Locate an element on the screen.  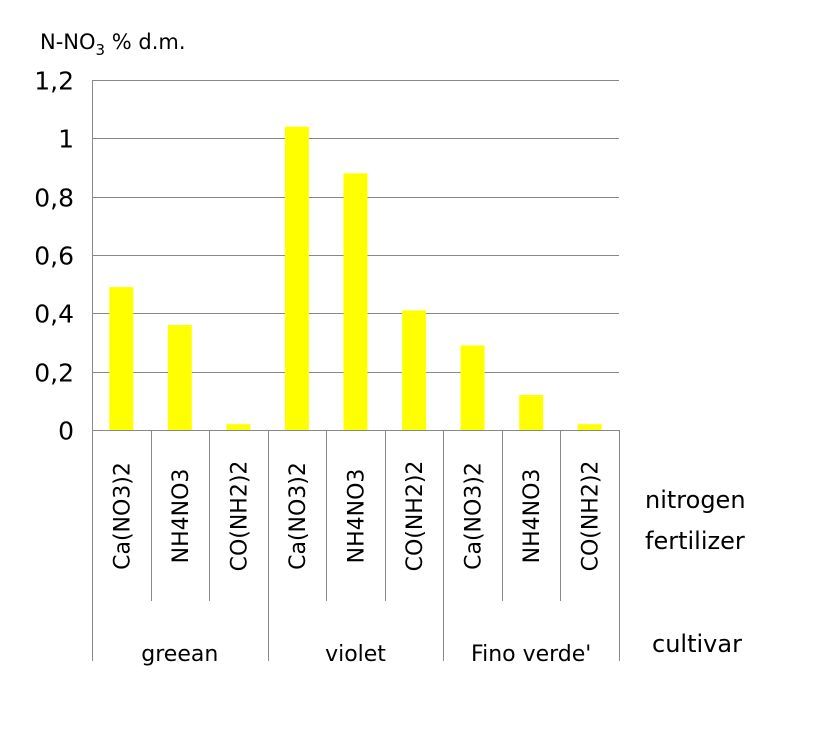
y-tick-label: 0,6 is located at coordinates (54, 256).